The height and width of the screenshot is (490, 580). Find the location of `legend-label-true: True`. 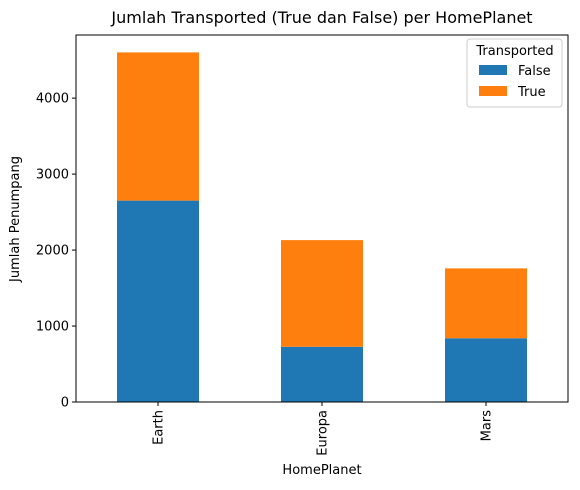

legend-label-true: True is located at coordinates (531, 92).